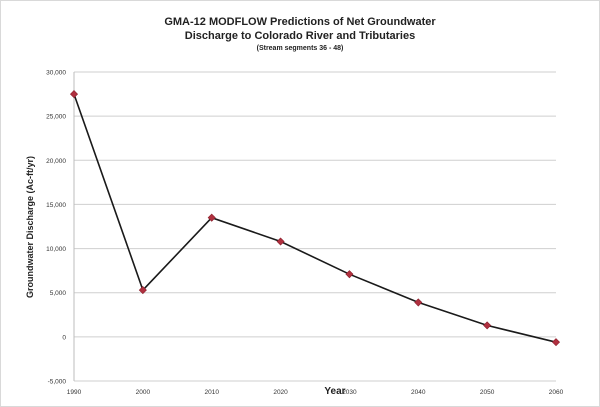  Describe the element at coordinates (315, 392) in the screenshot. I see `x-tick-labels: 1990 2000 2010 2020 2030 2040 2050 2060` at that location.